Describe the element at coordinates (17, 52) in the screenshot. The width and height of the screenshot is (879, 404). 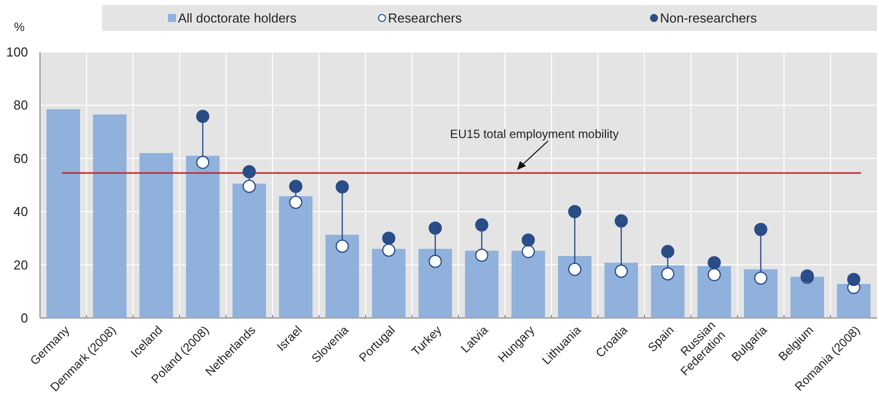
I see `y-tick-label: 100` at that location.